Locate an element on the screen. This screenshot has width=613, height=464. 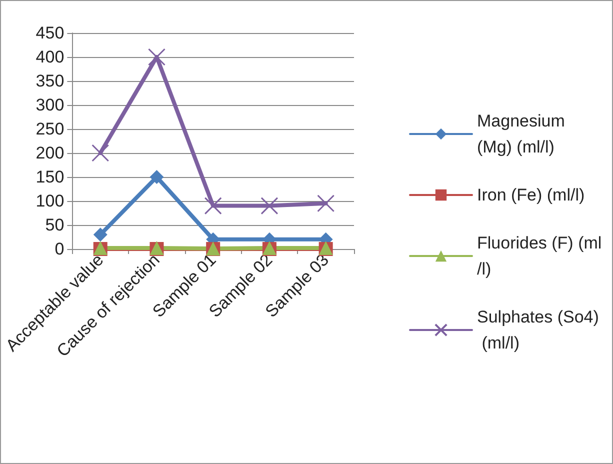
legend-label: Sulphates (So4) (ml/l) is located at coordinates (538, 330).